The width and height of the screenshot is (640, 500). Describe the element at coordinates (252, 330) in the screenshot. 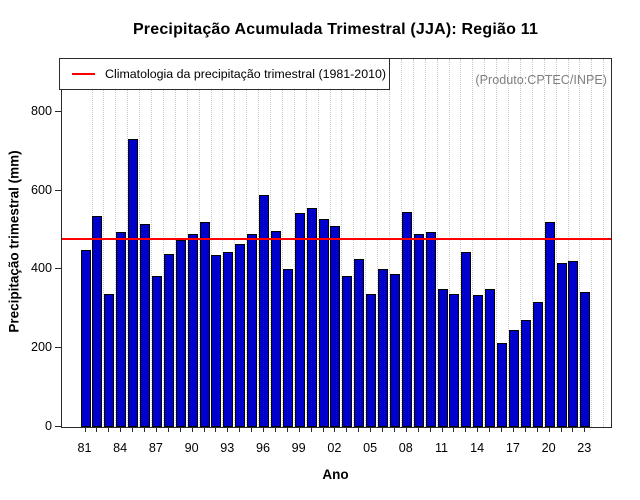

I see `bar-1995` at that location.